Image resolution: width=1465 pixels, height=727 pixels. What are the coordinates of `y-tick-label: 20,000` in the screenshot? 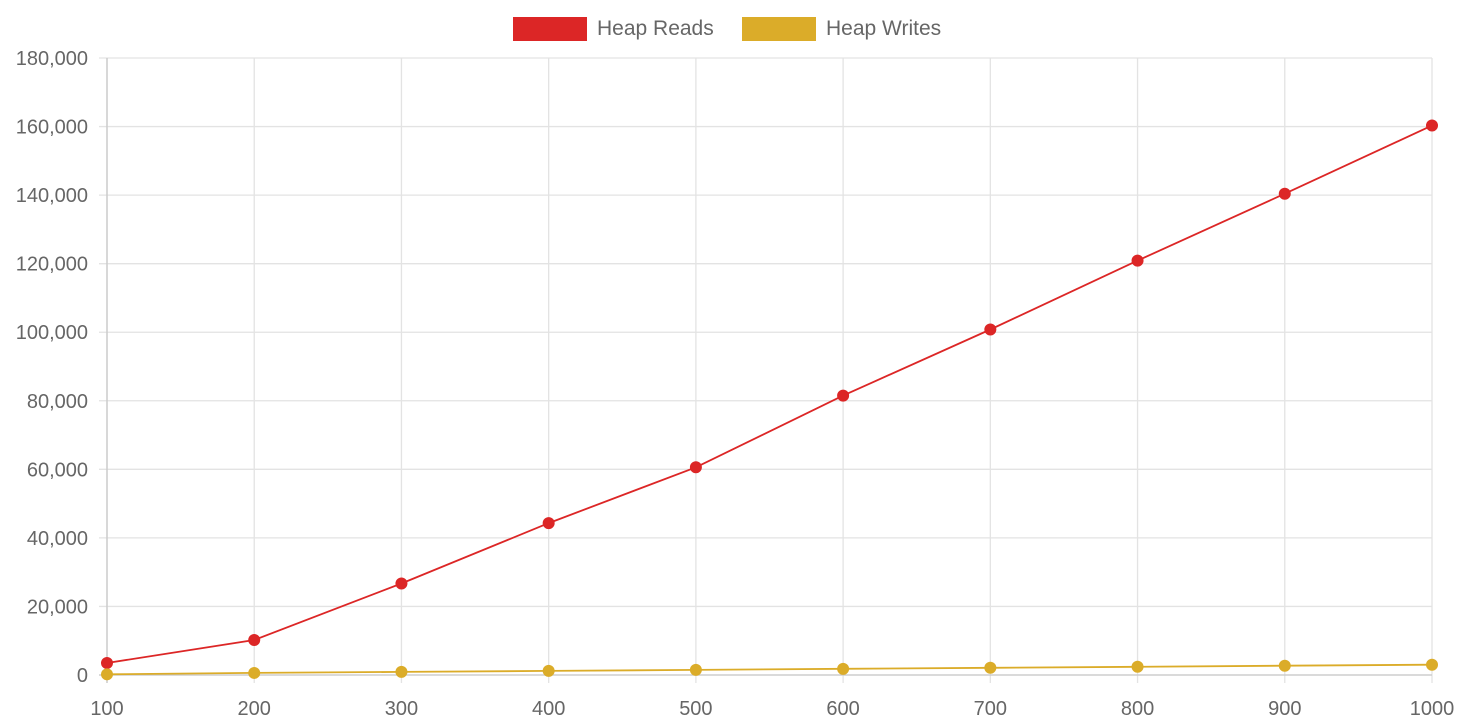 It's located at (57, 607).